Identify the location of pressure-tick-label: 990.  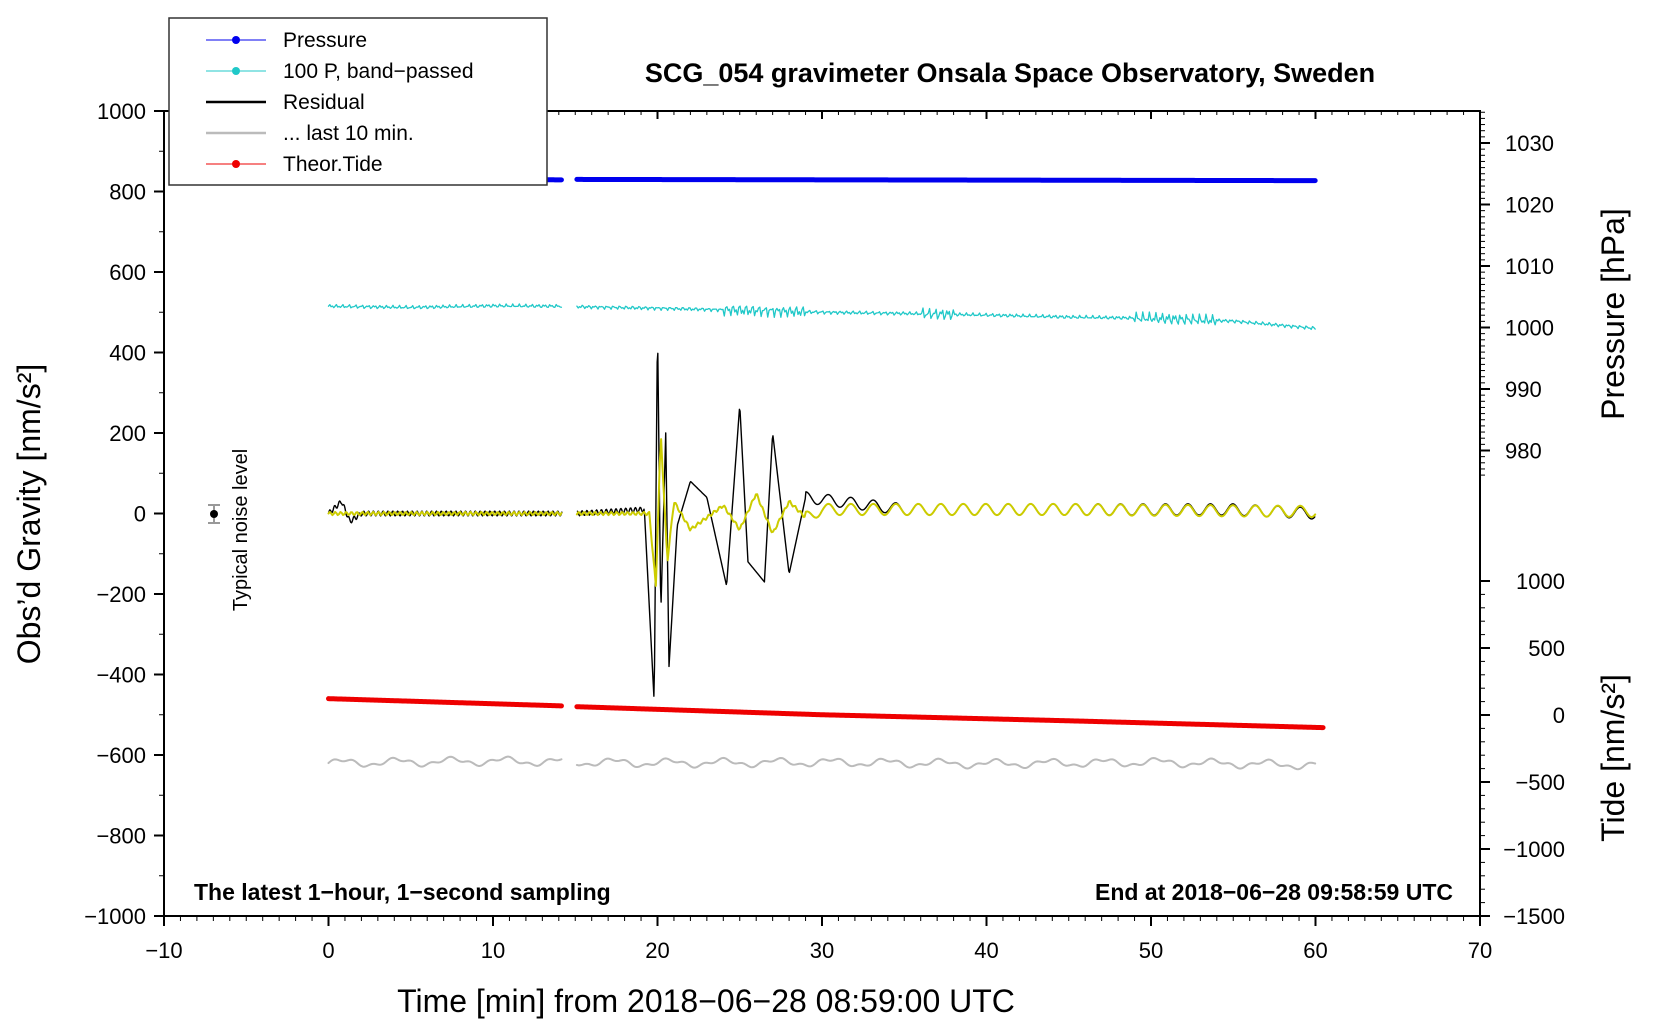
(1523, 389).